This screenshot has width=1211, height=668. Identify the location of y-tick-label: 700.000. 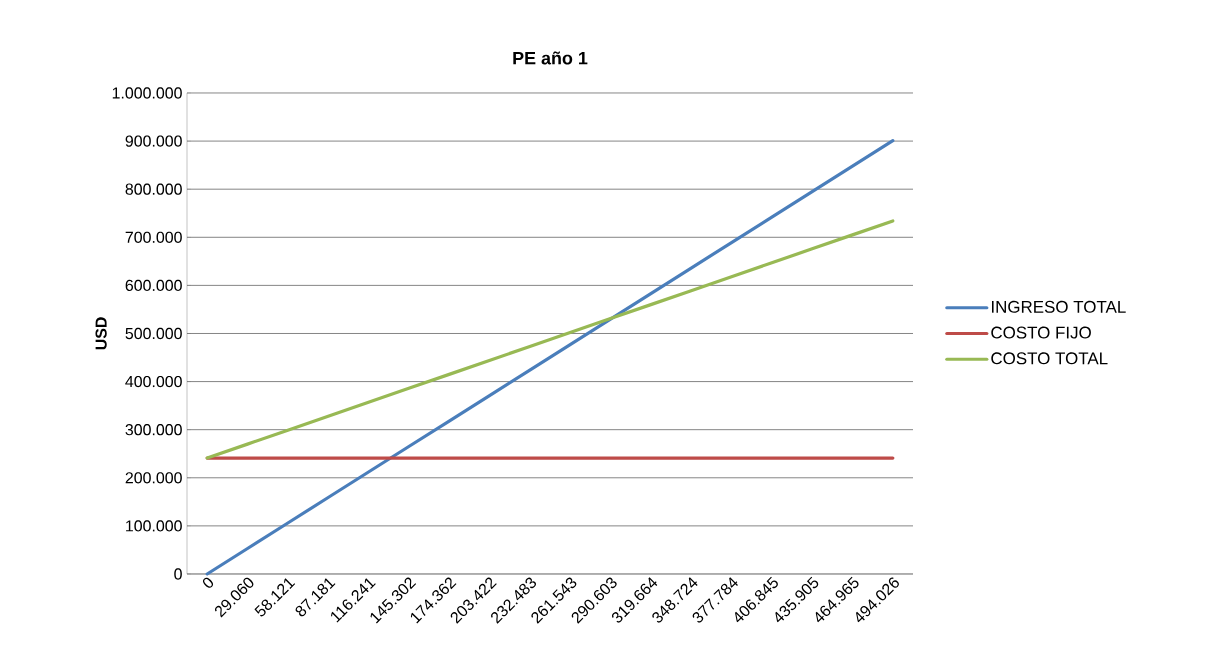
(153, 237).